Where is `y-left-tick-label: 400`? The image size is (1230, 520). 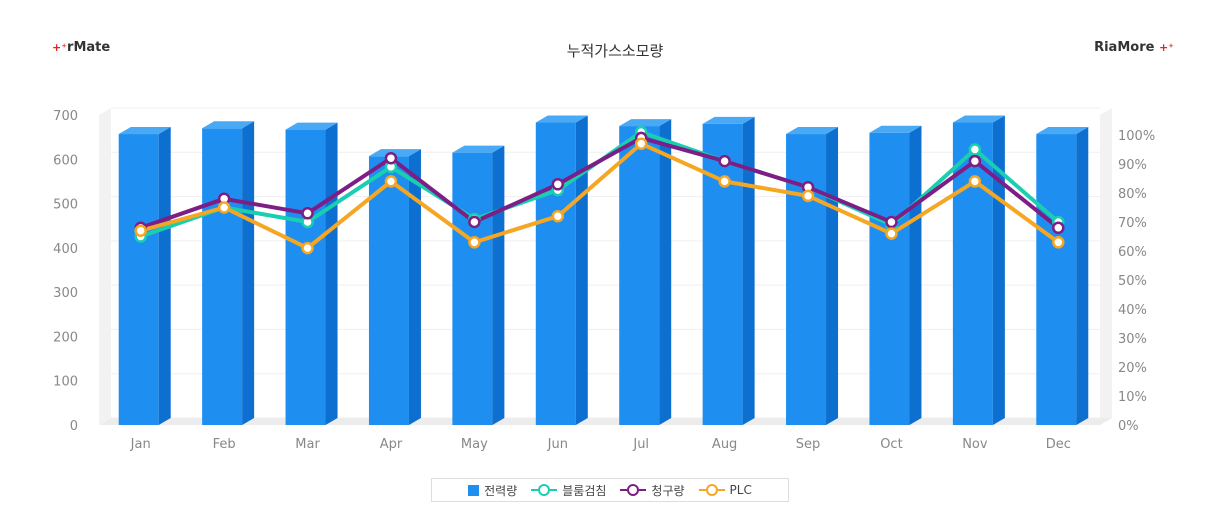
y-left-tick-label: 400 is located at coordinates (65, 249).